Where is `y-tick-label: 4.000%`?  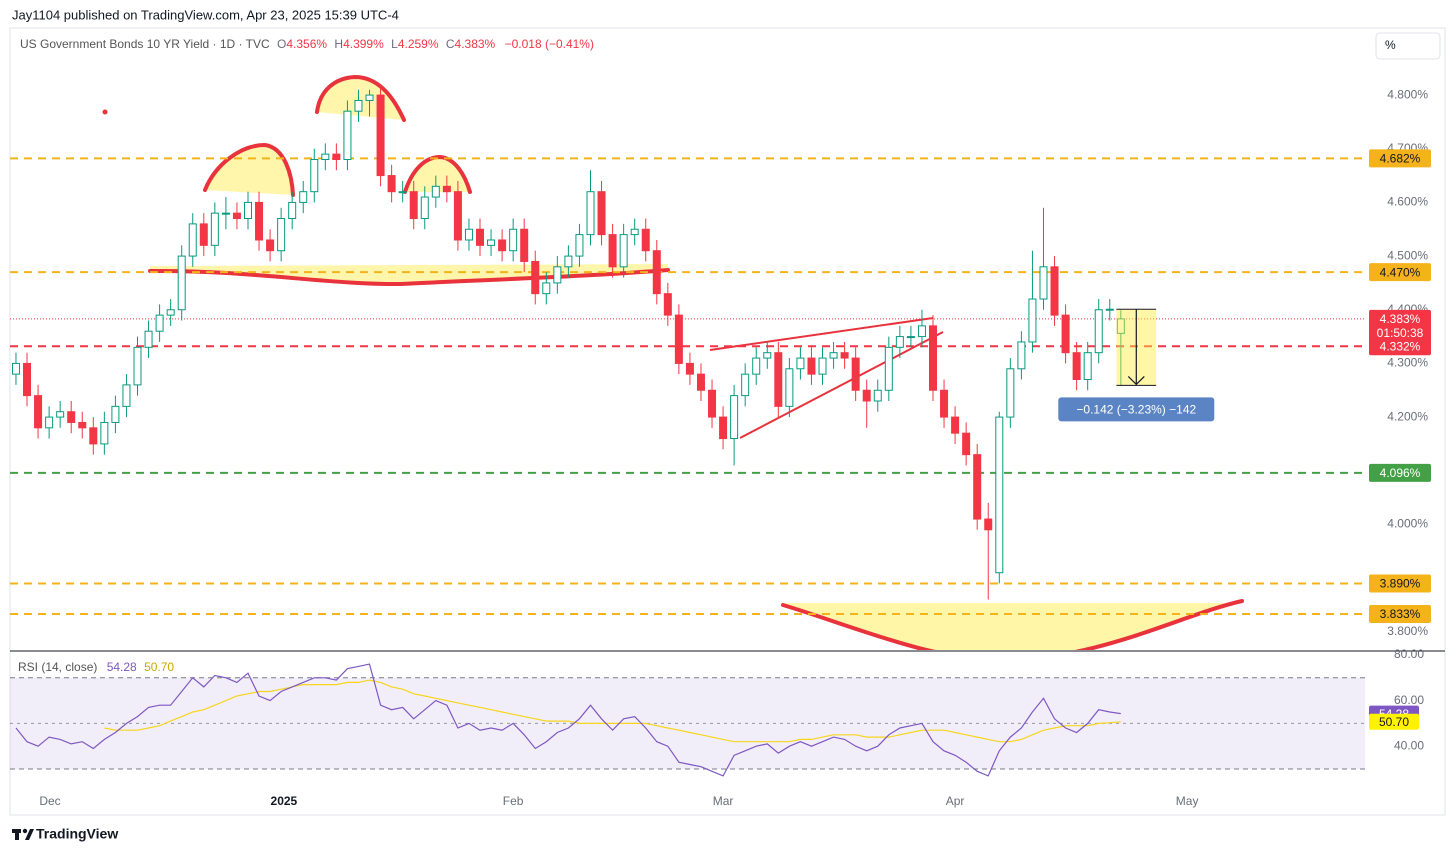 y-tick-label: 4.000% is located at coordinates (1407, 524).